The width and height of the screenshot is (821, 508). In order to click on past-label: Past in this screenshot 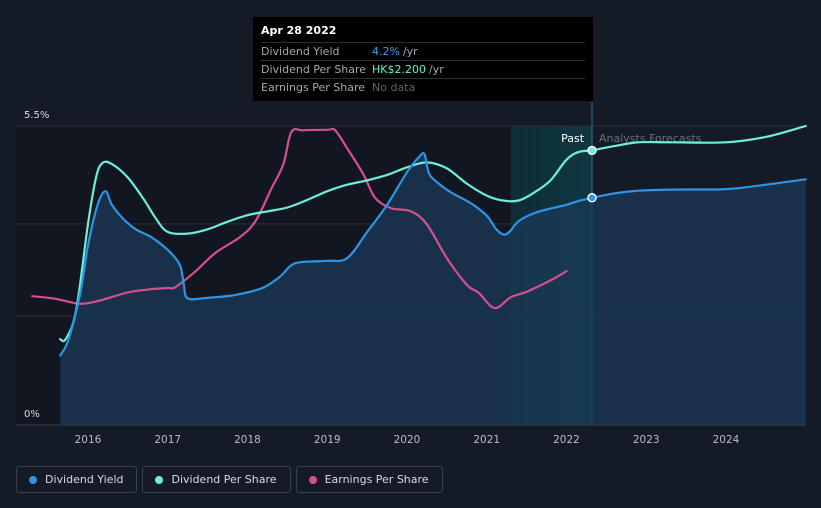, I will do `click(573, 138)`.